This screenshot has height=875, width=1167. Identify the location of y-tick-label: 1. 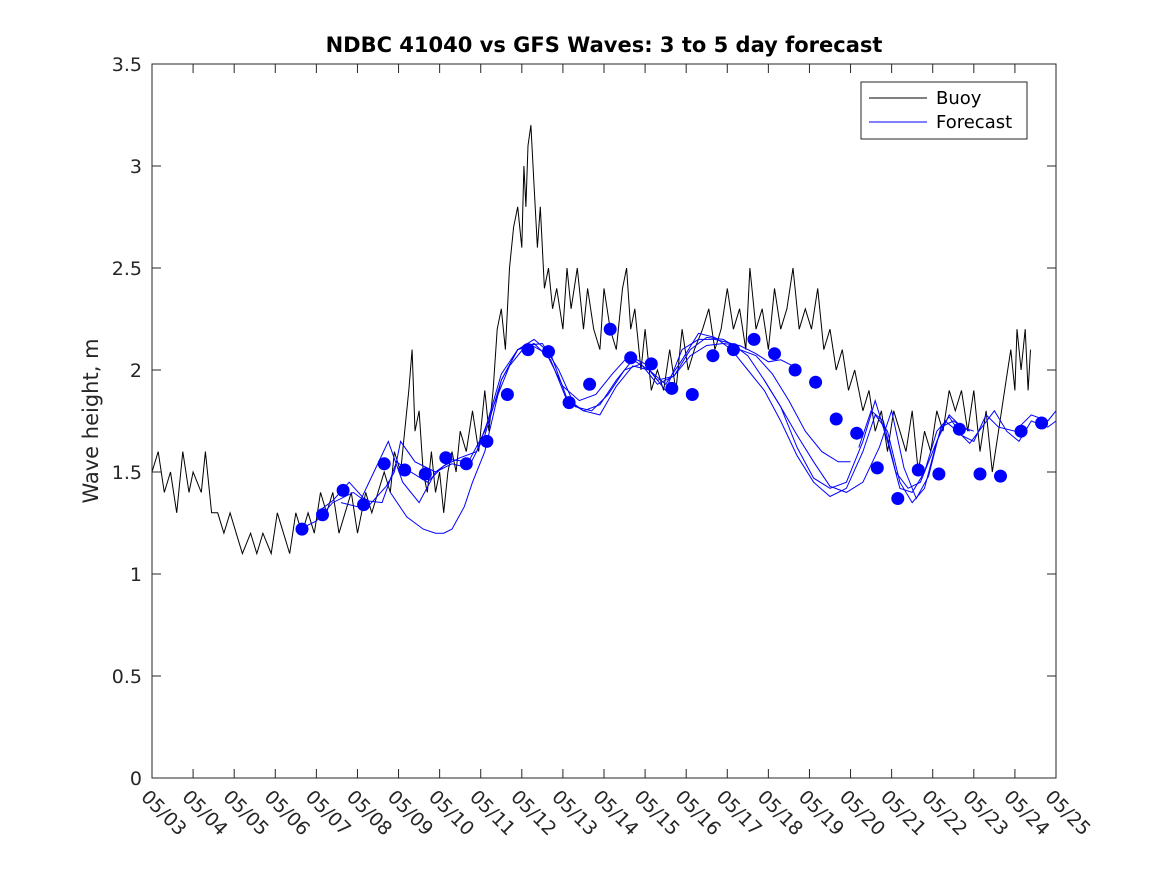
(136, 575).